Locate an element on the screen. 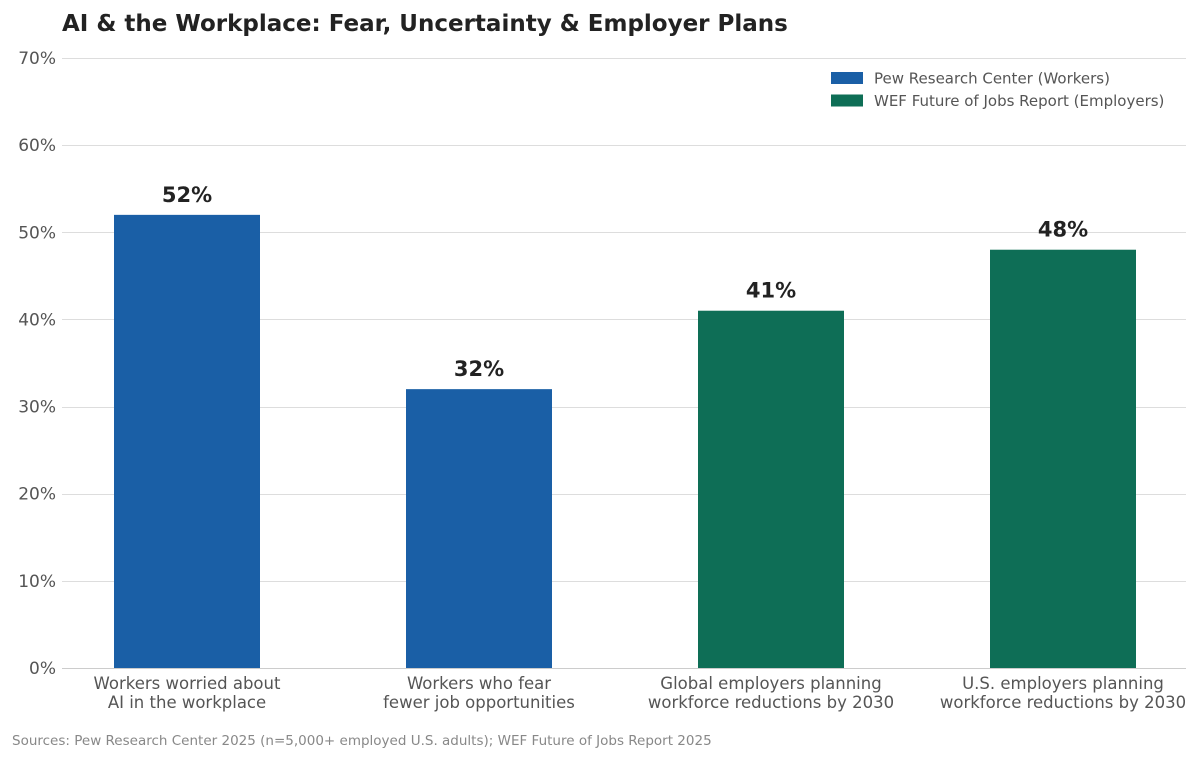  y-tick-label: 40% is located at coordinates (37, 320).